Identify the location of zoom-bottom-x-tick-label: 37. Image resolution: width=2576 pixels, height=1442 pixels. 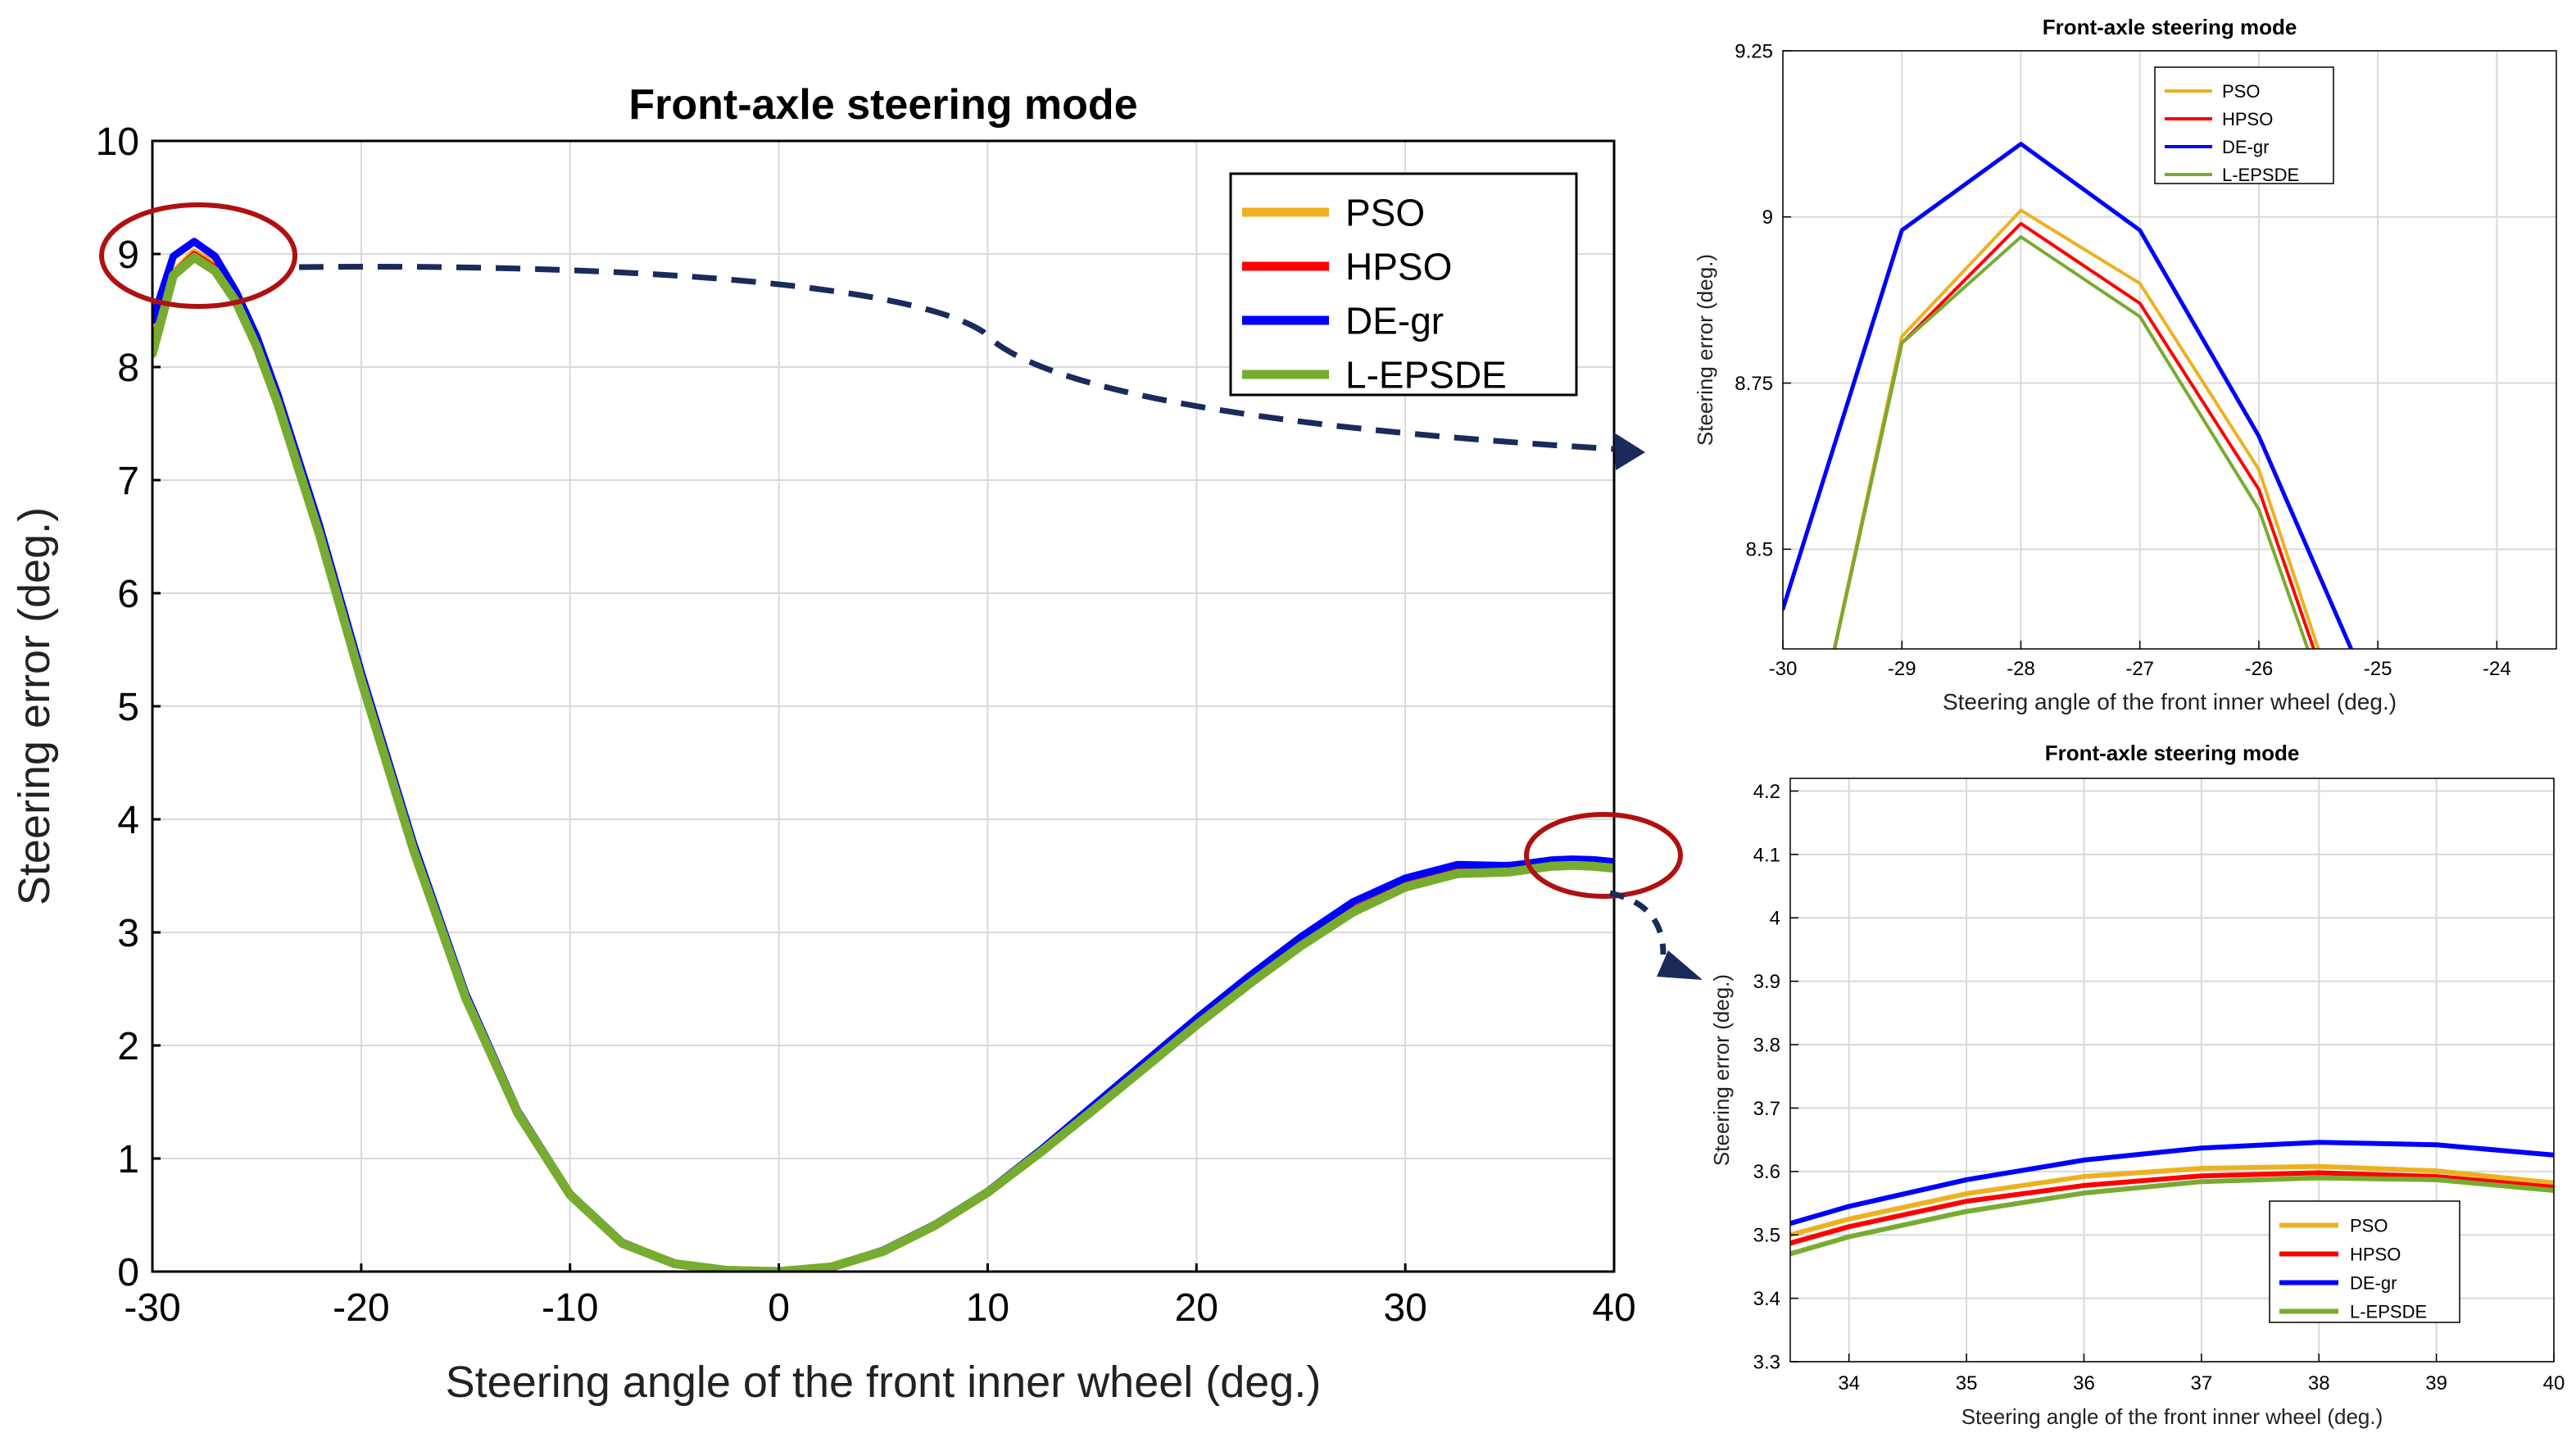
(2201, 1383).